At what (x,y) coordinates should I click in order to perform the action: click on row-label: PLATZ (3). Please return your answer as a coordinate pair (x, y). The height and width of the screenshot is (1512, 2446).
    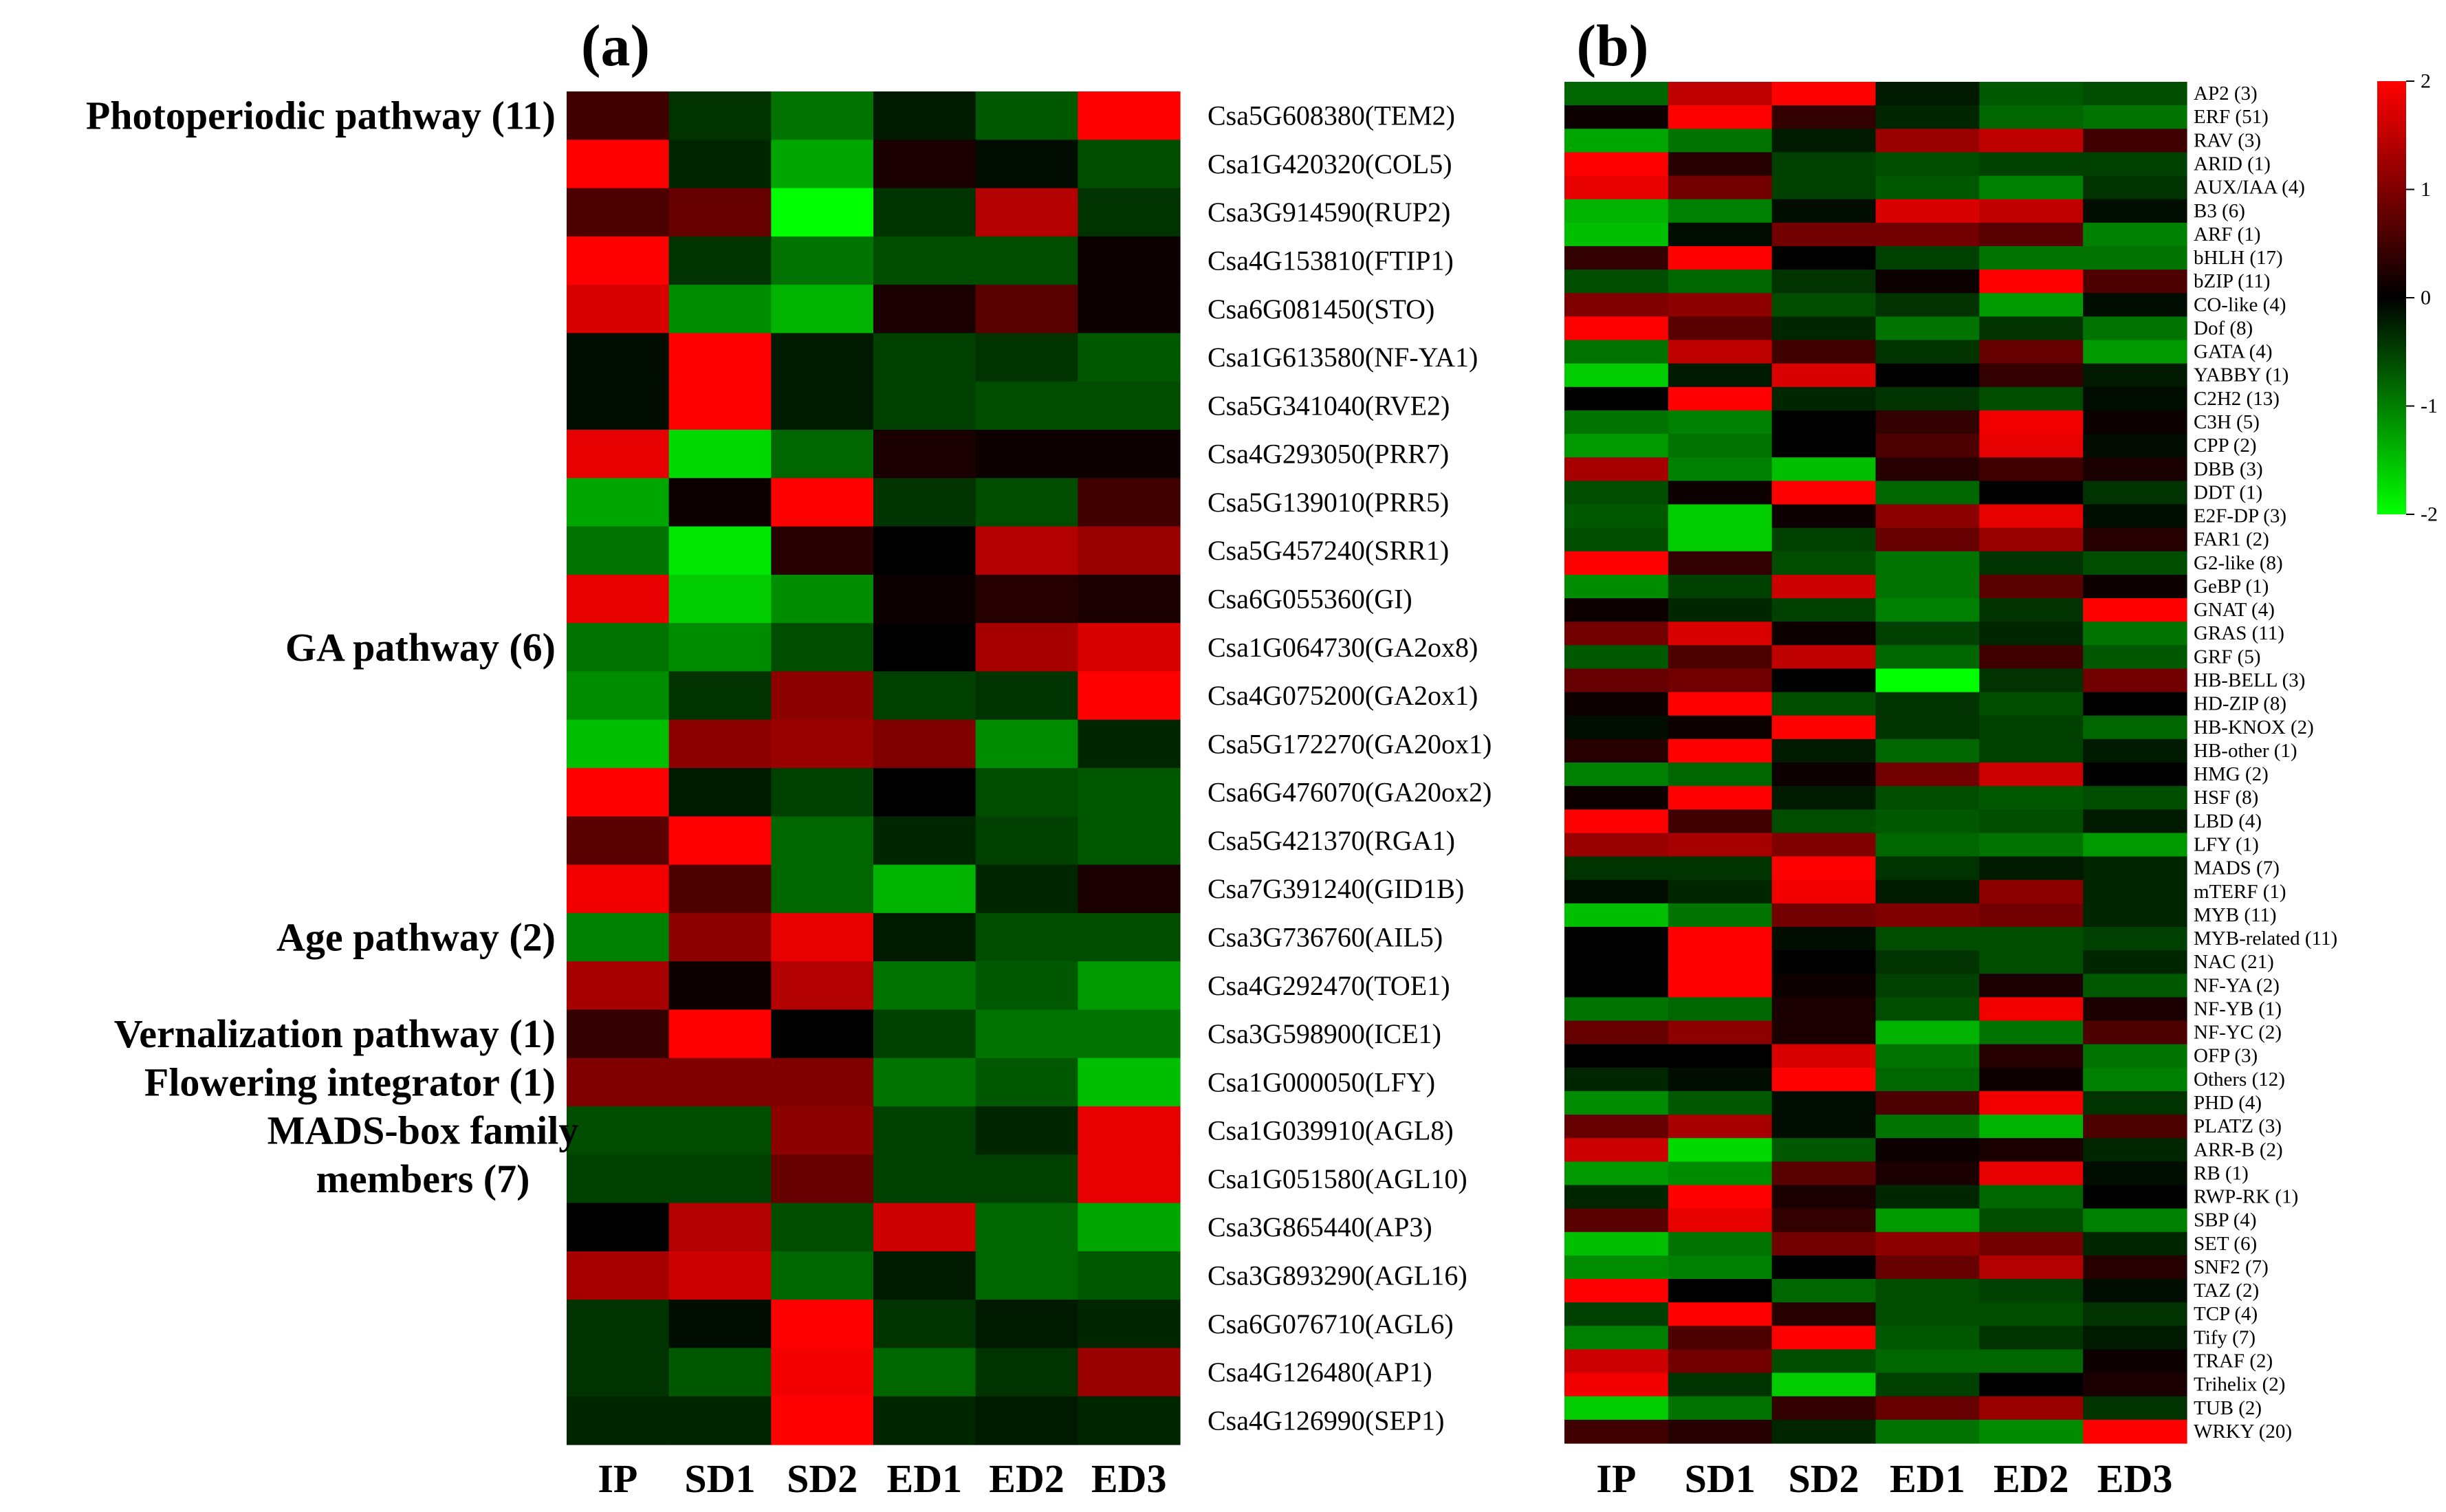
    Looking at the image, I should click on (2238, 1126).